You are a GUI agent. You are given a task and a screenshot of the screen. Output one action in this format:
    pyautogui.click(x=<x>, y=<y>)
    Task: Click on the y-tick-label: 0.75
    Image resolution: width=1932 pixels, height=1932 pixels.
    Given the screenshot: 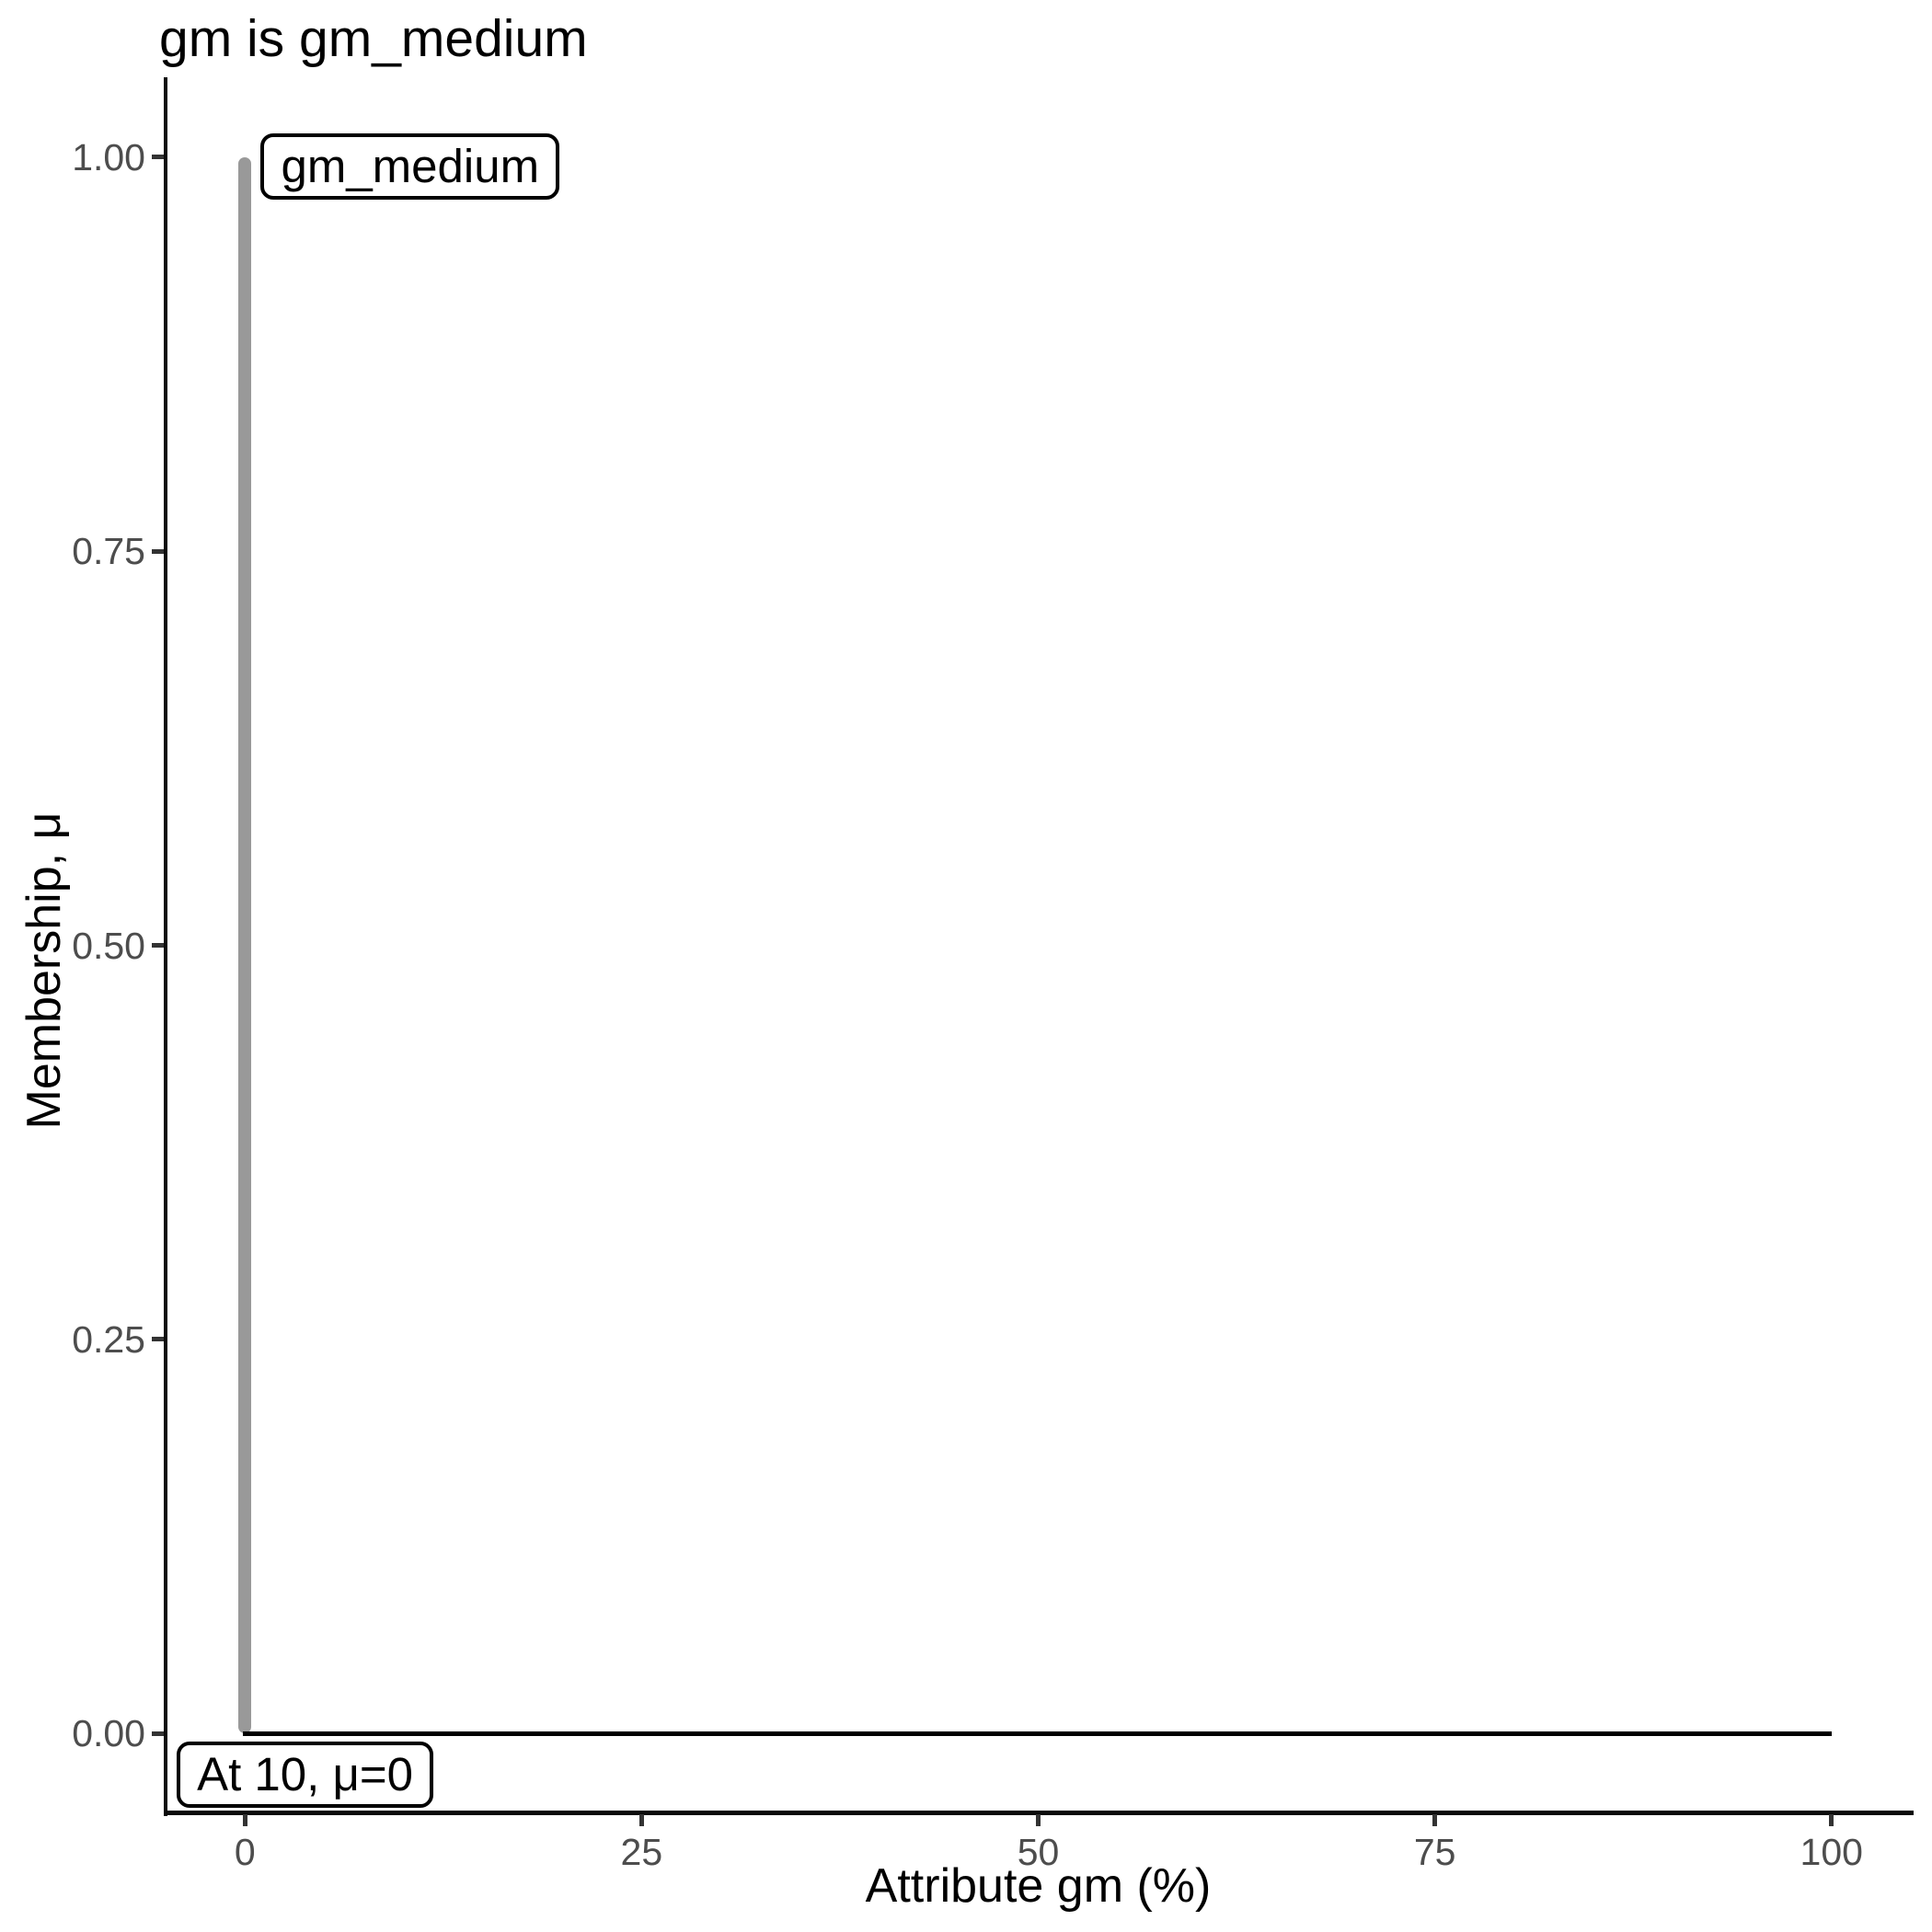 What is the action you would take?
    pyautogui.click(x=108, y=551)
    